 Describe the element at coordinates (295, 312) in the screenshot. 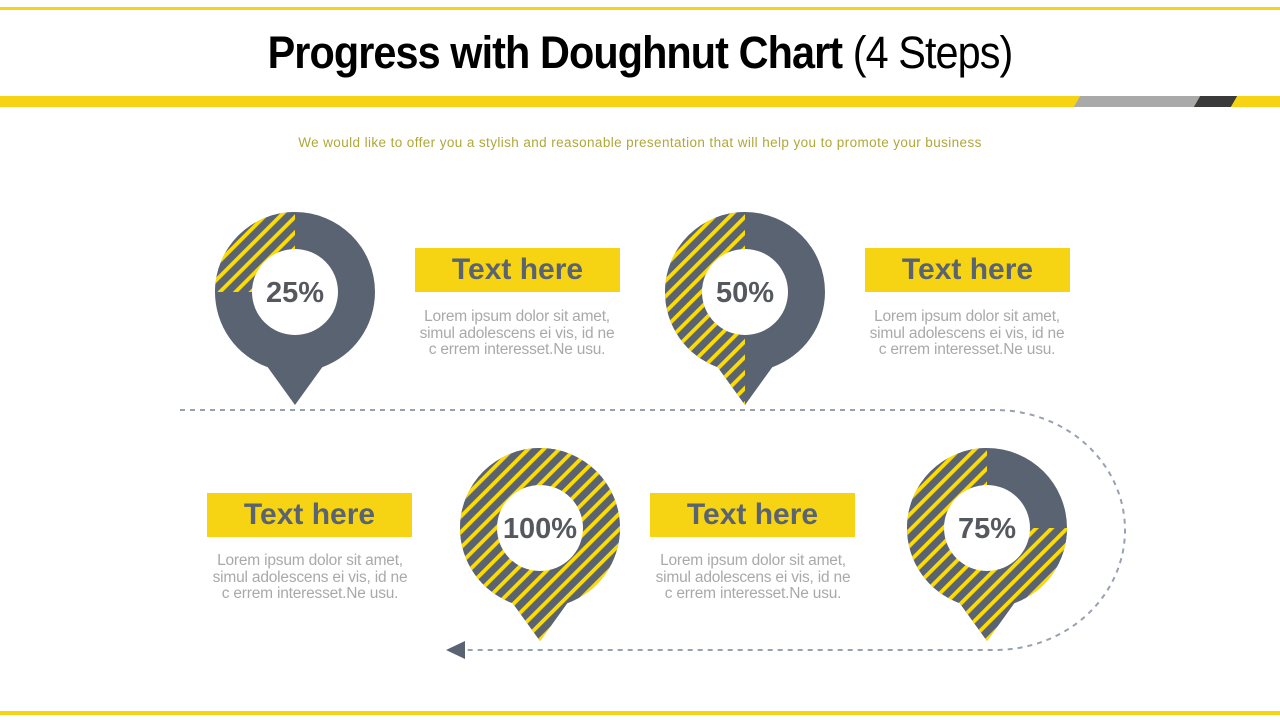

I see `doughnut-pin-25: 25%` at that location.